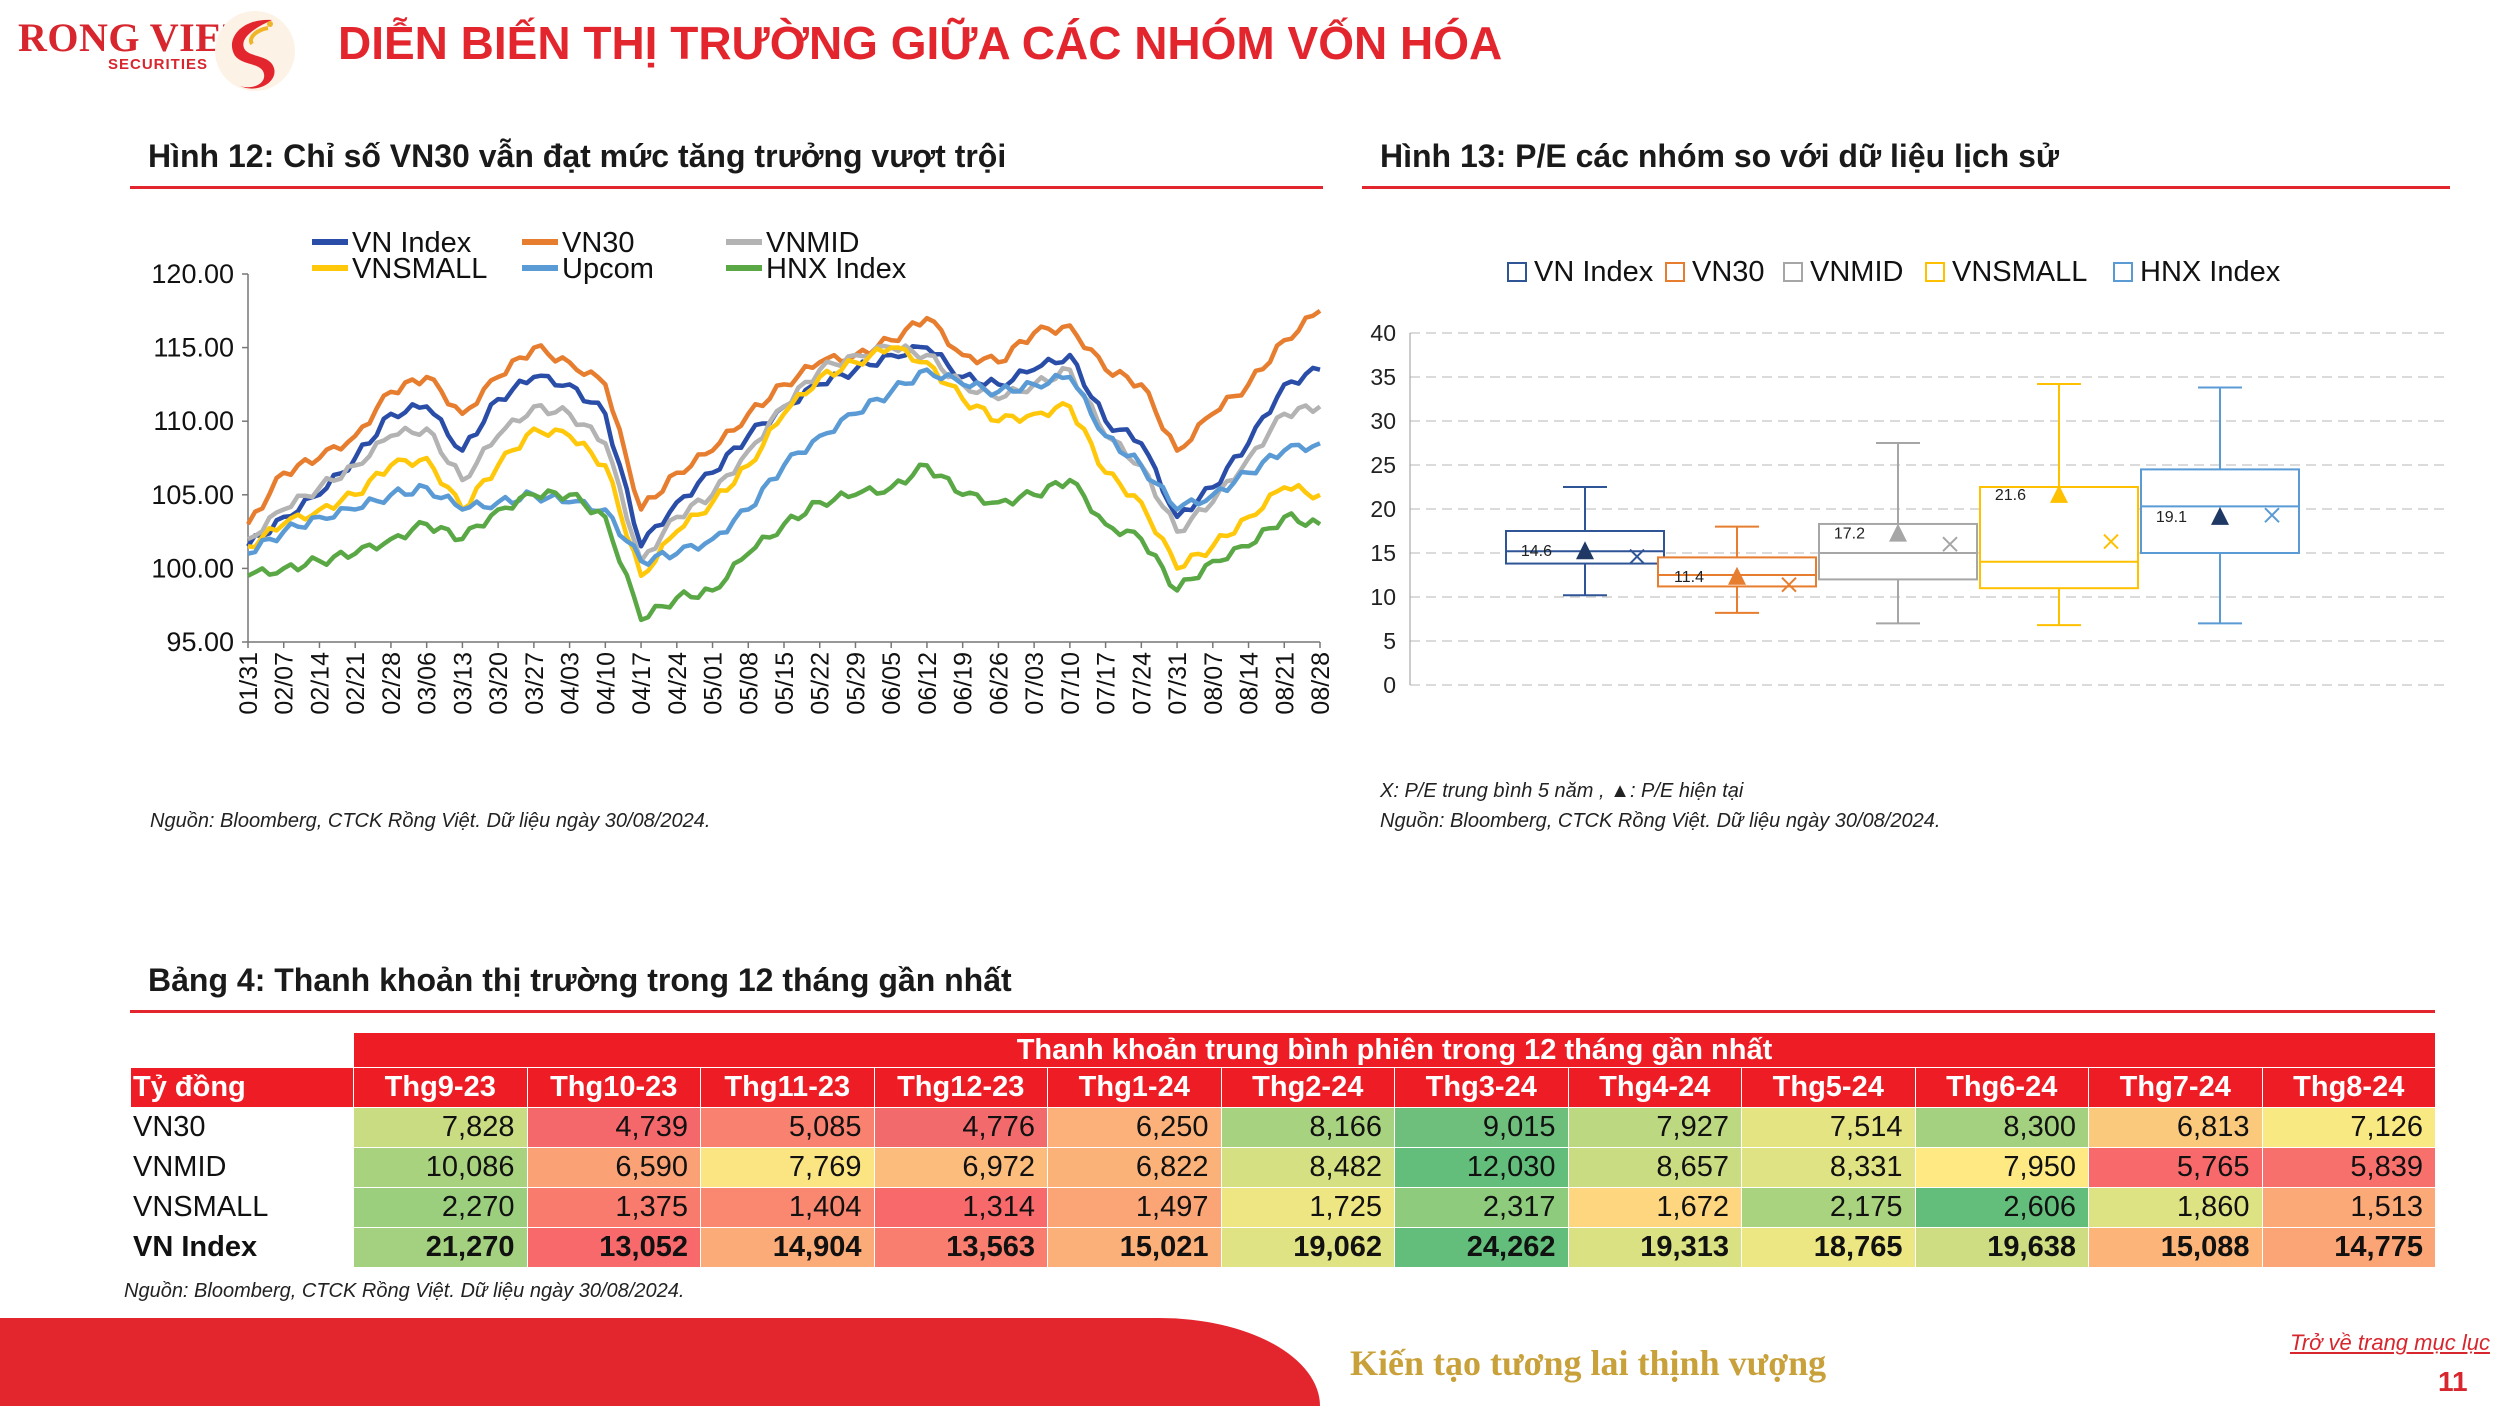  What do you see at coordinates (1828, 1087) in the screenshot?
I see `column-header: Thg5-24` at bounding box center [1828, 1087].